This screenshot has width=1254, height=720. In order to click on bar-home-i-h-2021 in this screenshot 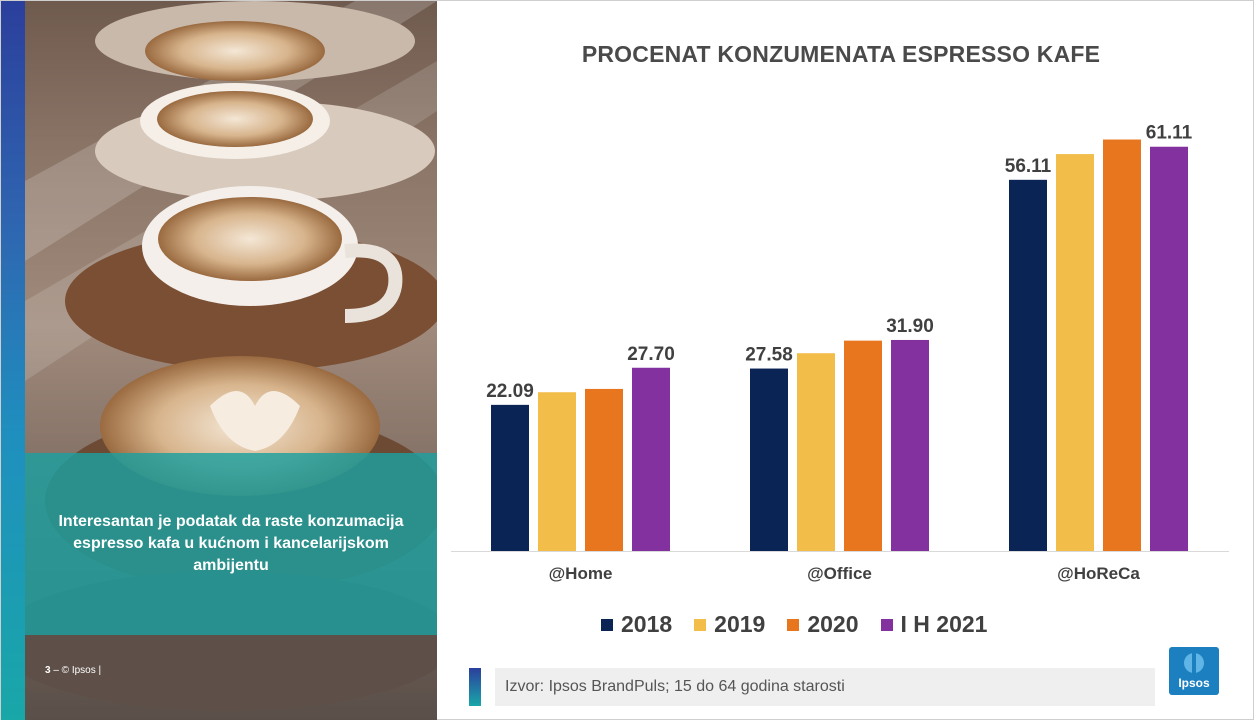, I will do `click(651, 459)`.